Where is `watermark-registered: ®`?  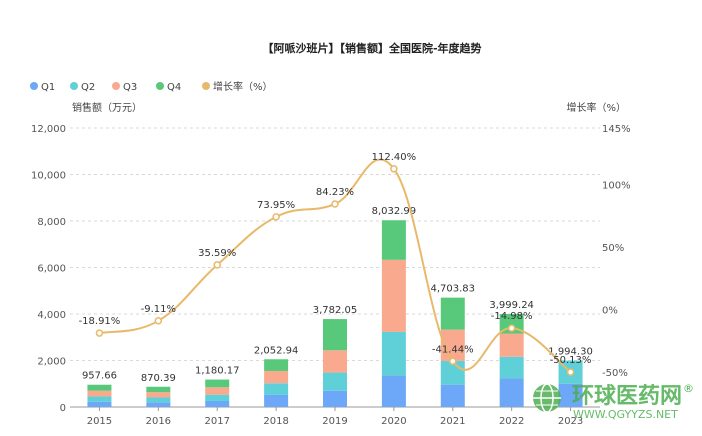
watermark-registered: ® is located at coordinates (688, 388).